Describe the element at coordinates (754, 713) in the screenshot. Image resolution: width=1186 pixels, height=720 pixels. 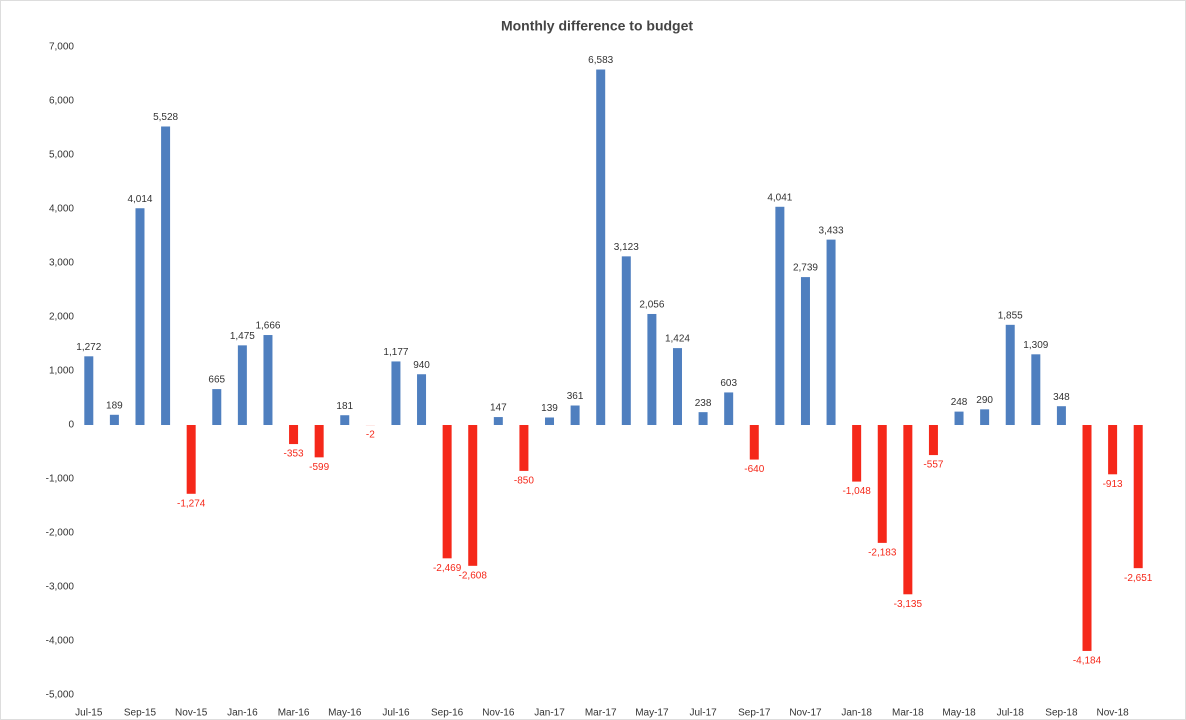
I see `x-tick-label: Sep-17` at that location.